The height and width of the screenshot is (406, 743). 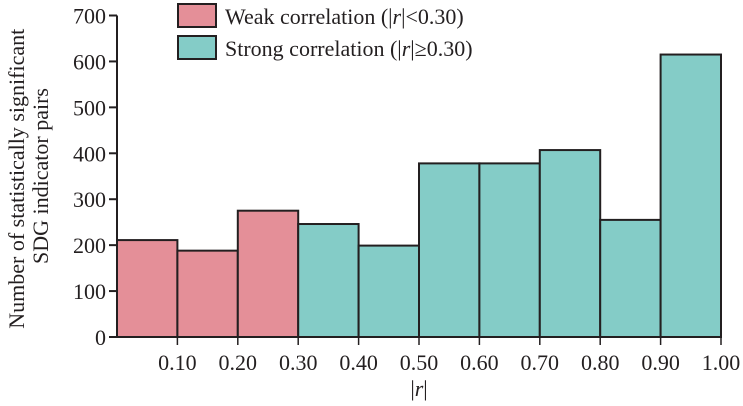 What do you see at coordinates (540, 362) in the screenshot?
I see `x-tick-label: 0.70` at bounding box center [540, 362].